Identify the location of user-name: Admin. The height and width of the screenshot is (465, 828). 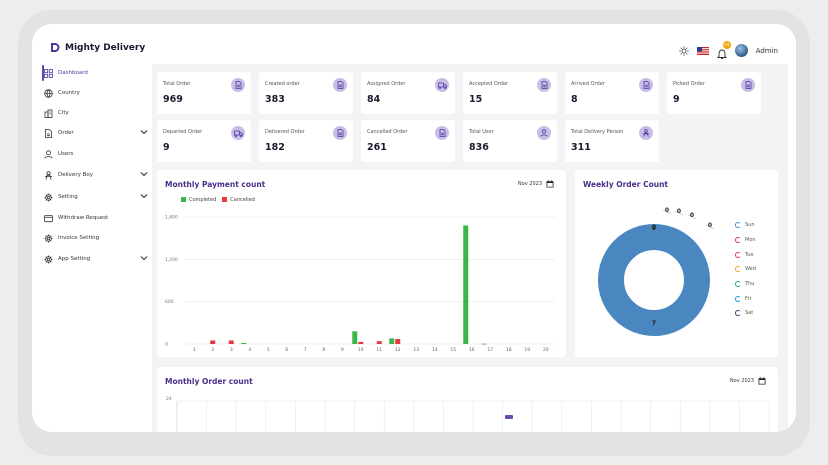
(766, 50).